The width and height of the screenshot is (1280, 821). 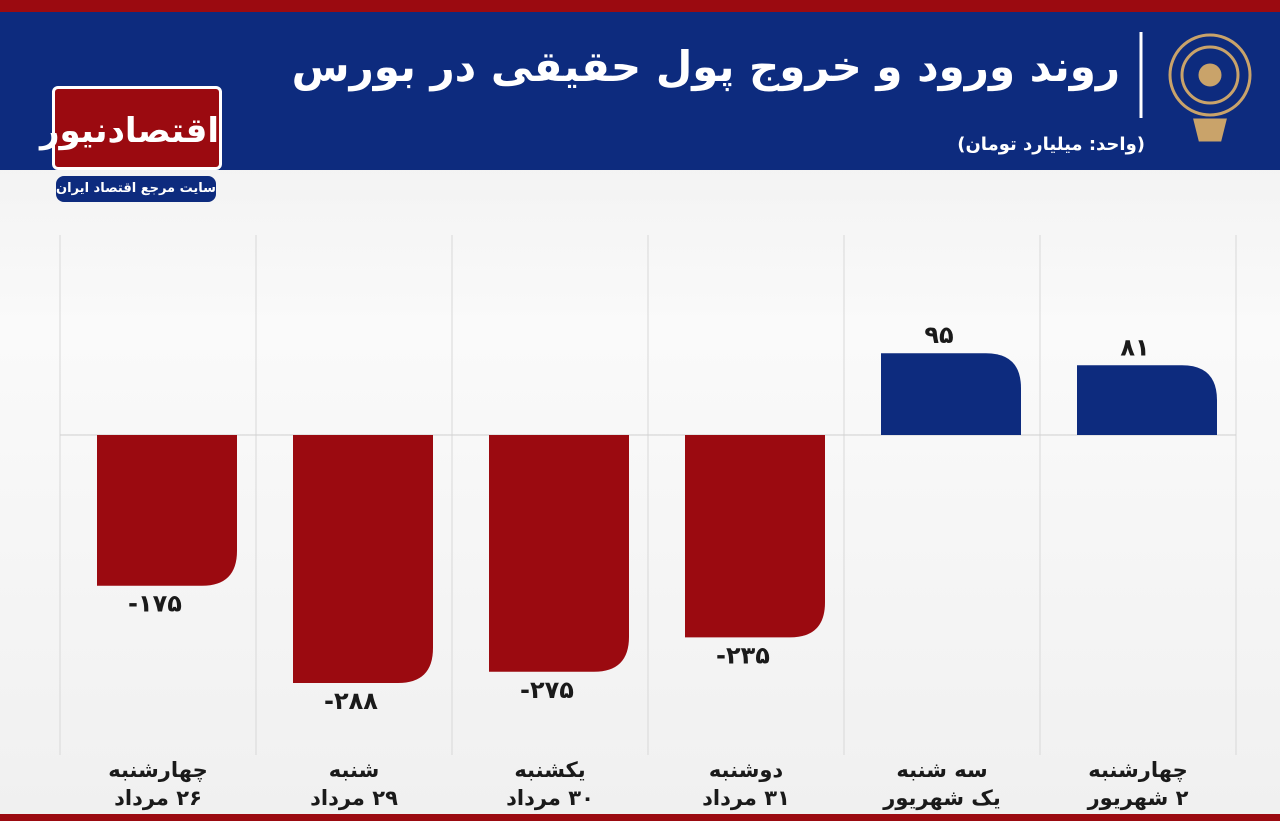 I want to click on value-label: -۲۳۵, so click(x=743, y=655).